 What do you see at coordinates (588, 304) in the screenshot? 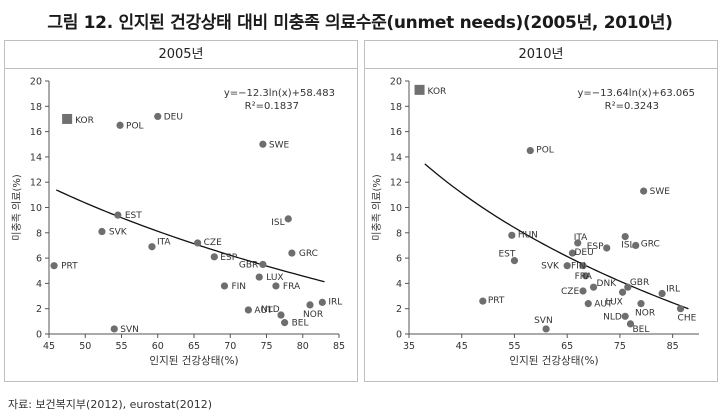
I see `point-aut` at bounding box center [588, 304].